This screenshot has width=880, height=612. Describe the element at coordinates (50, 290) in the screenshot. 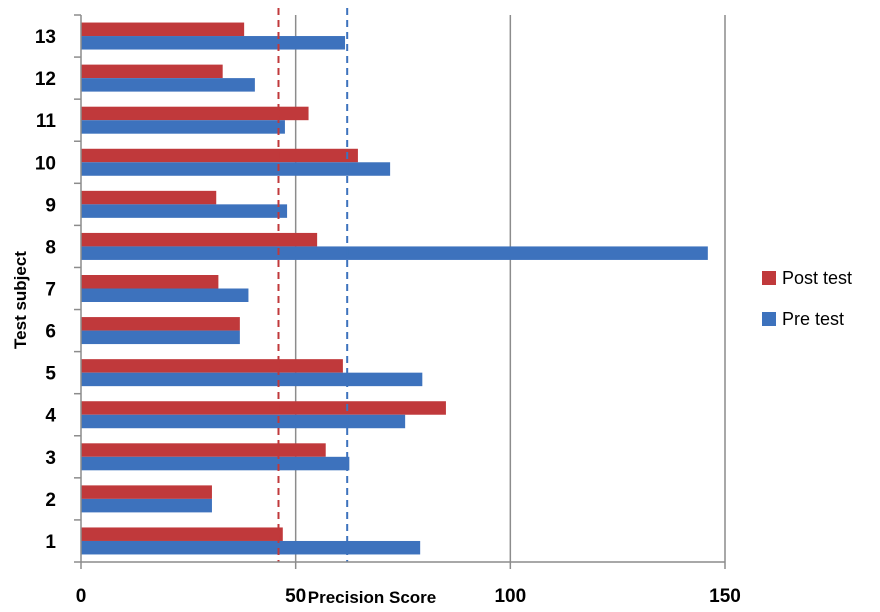

I see `y-tick-label-7: 7` at that location.